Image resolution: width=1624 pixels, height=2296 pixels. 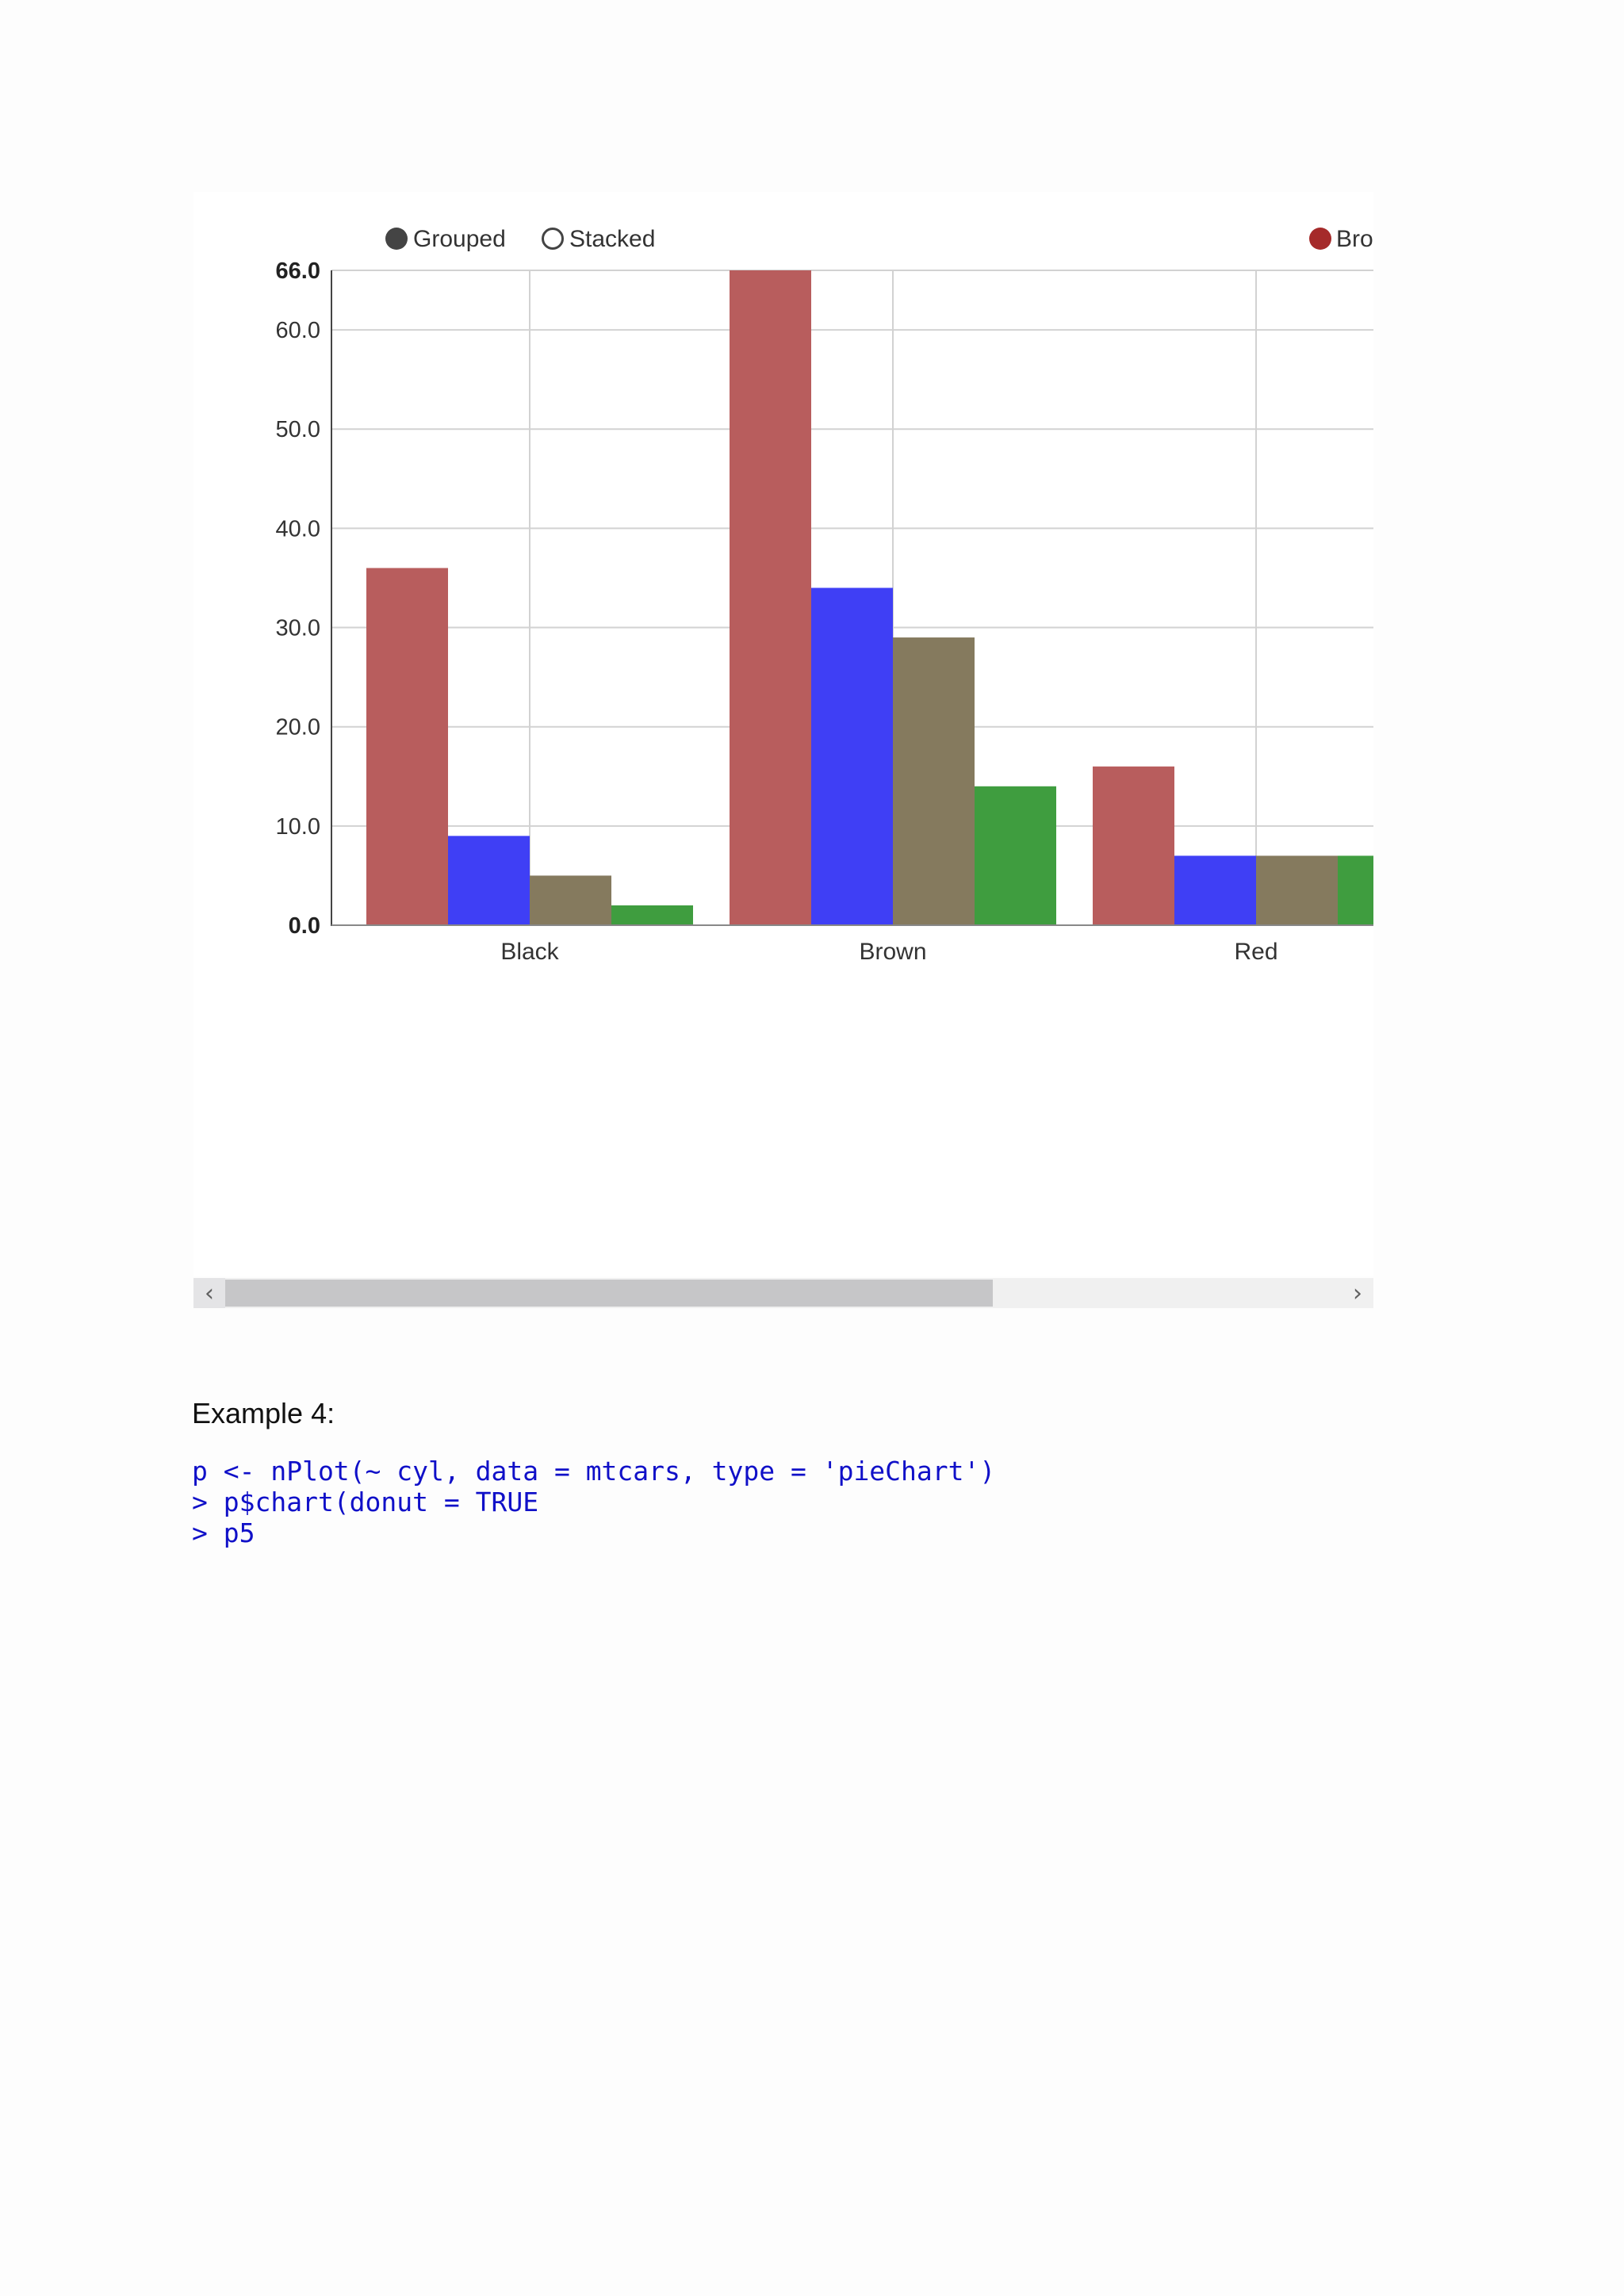 What do you see at coordinates (609, 1294) in the screenshot?
I see `scrollbar-thumb` at bounding box center [609, 1294].